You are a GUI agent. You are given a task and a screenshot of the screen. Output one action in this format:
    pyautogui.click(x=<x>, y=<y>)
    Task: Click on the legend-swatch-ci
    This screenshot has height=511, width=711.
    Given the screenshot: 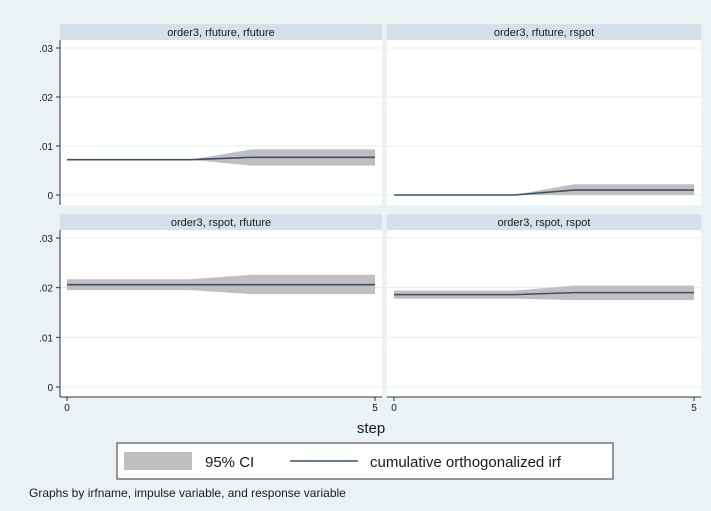 What is the action you would take?
    pyautogui.click(x=158, y=461)
    